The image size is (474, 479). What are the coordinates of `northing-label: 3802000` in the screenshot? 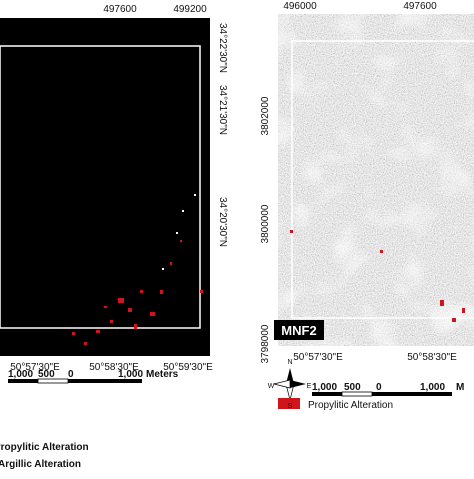 It's located at (265, 115).